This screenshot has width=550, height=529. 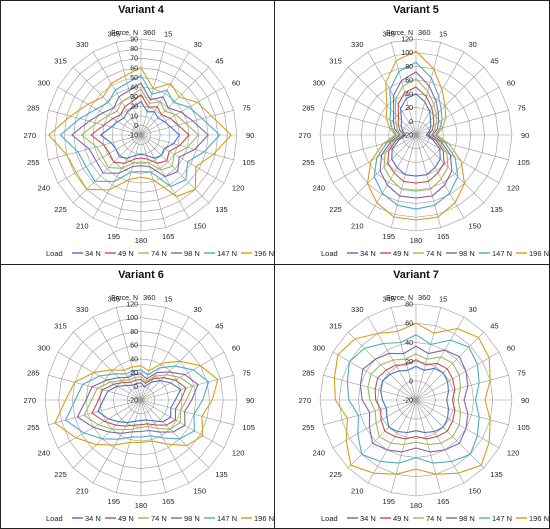 I want to click on angle-label: 315, so click(x=60, y=326).